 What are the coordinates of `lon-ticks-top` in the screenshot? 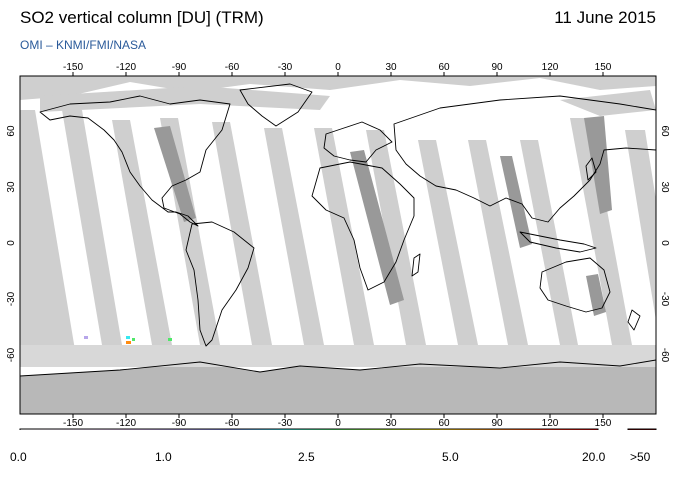 It's located at (338, 74).